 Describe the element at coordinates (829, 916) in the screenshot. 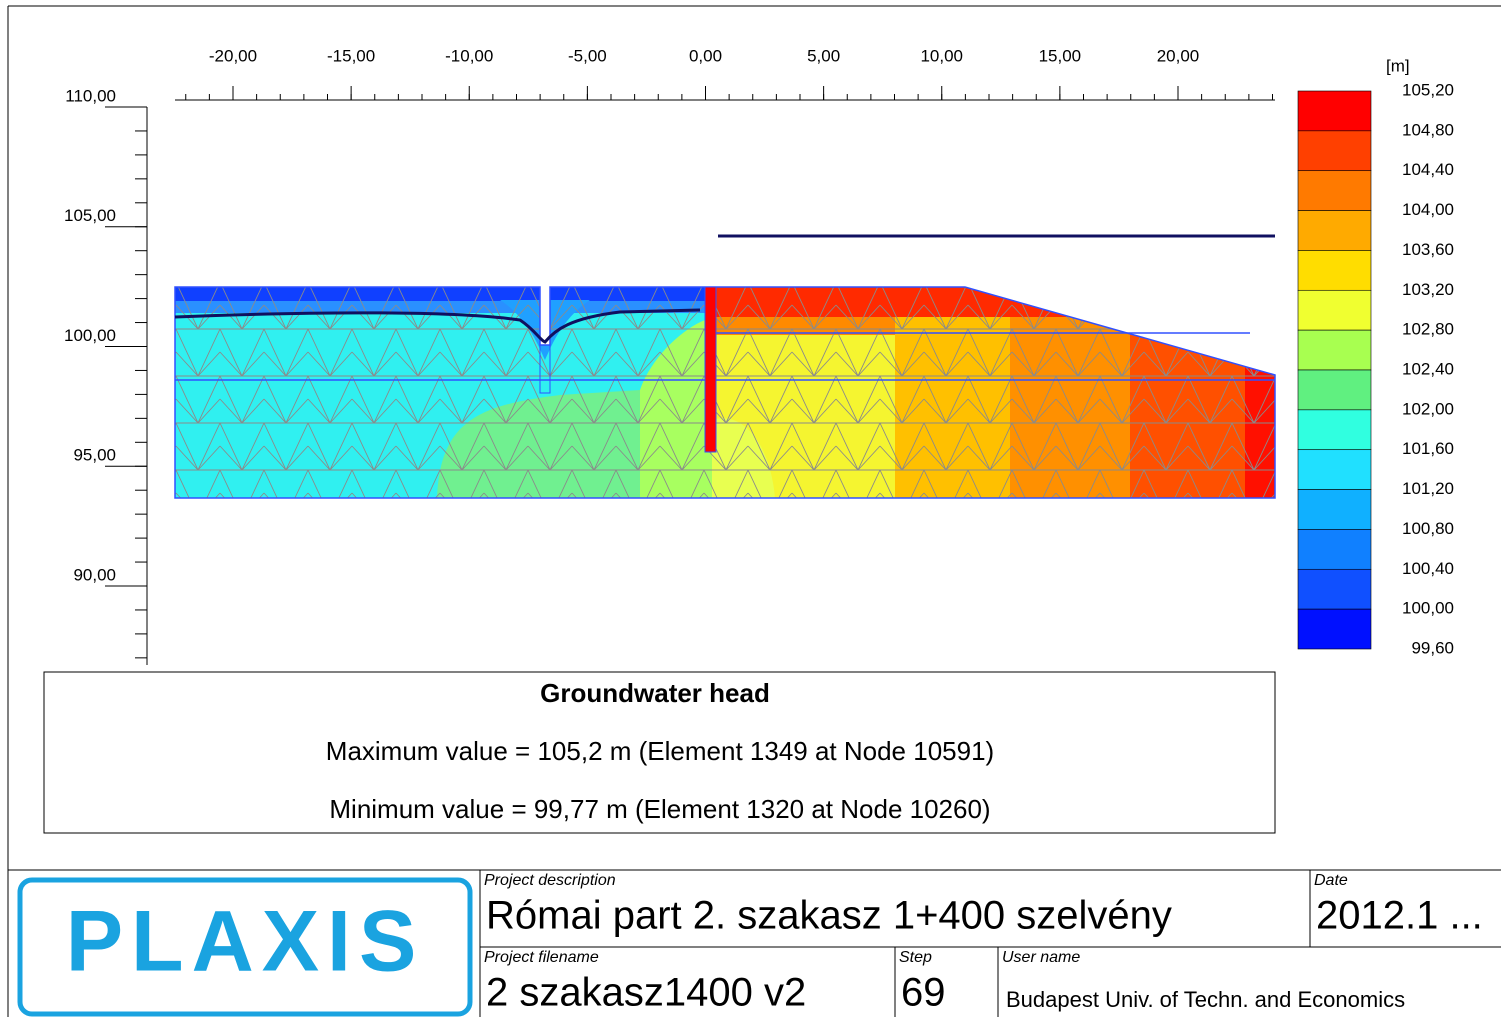

I see `field-value: Római part 2. szakasz 1+400 szelvény` at that location.